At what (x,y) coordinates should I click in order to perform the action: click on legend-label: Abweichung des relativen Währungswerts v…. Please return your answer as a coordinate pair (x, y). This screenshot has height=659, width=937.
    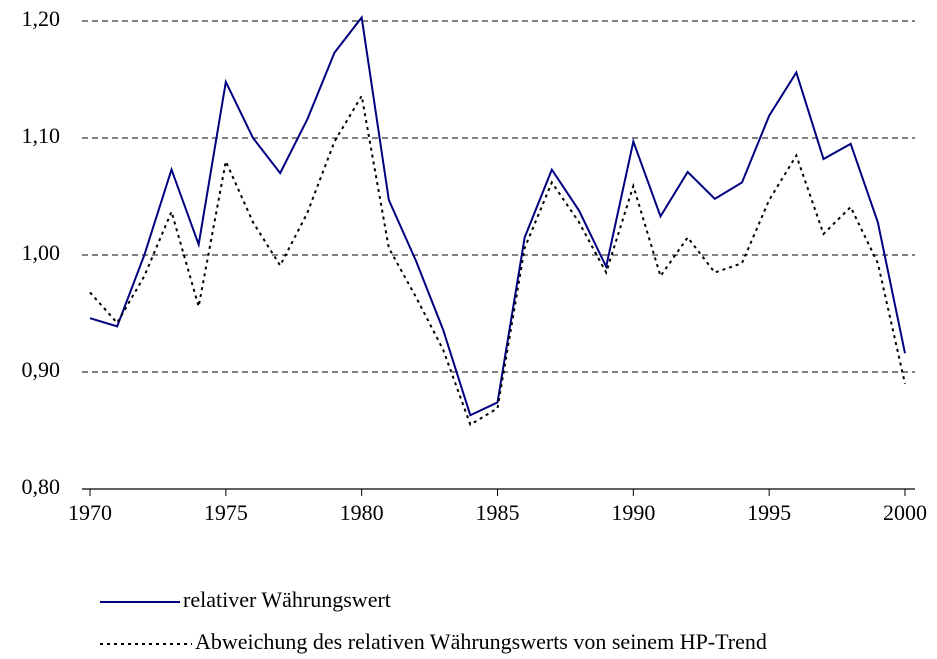
    Looking at the image, I should click on (481, 641).